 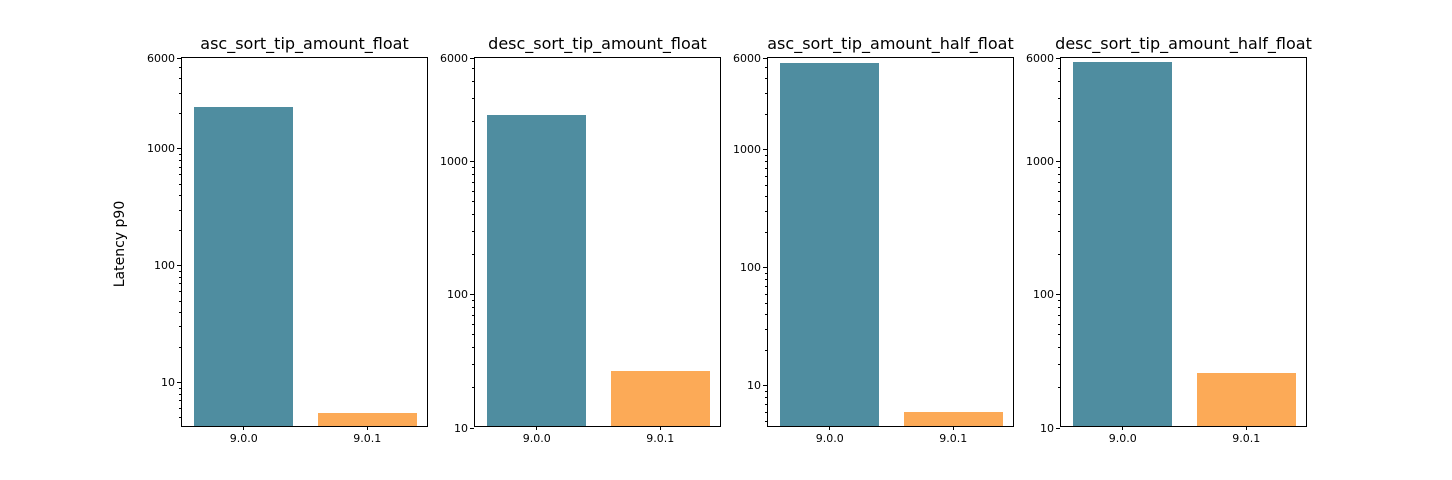 What do you see at coordinates (120, 244) in the screenshot?
I see `y-axis-label: Latency p90` at bounding box center [120, 244].